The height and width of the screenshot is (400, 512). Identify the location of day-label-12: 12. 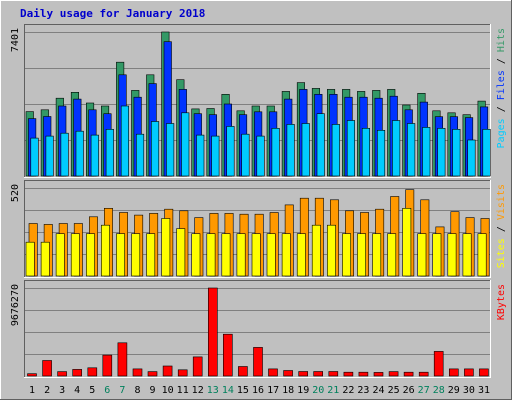
(198, 390).